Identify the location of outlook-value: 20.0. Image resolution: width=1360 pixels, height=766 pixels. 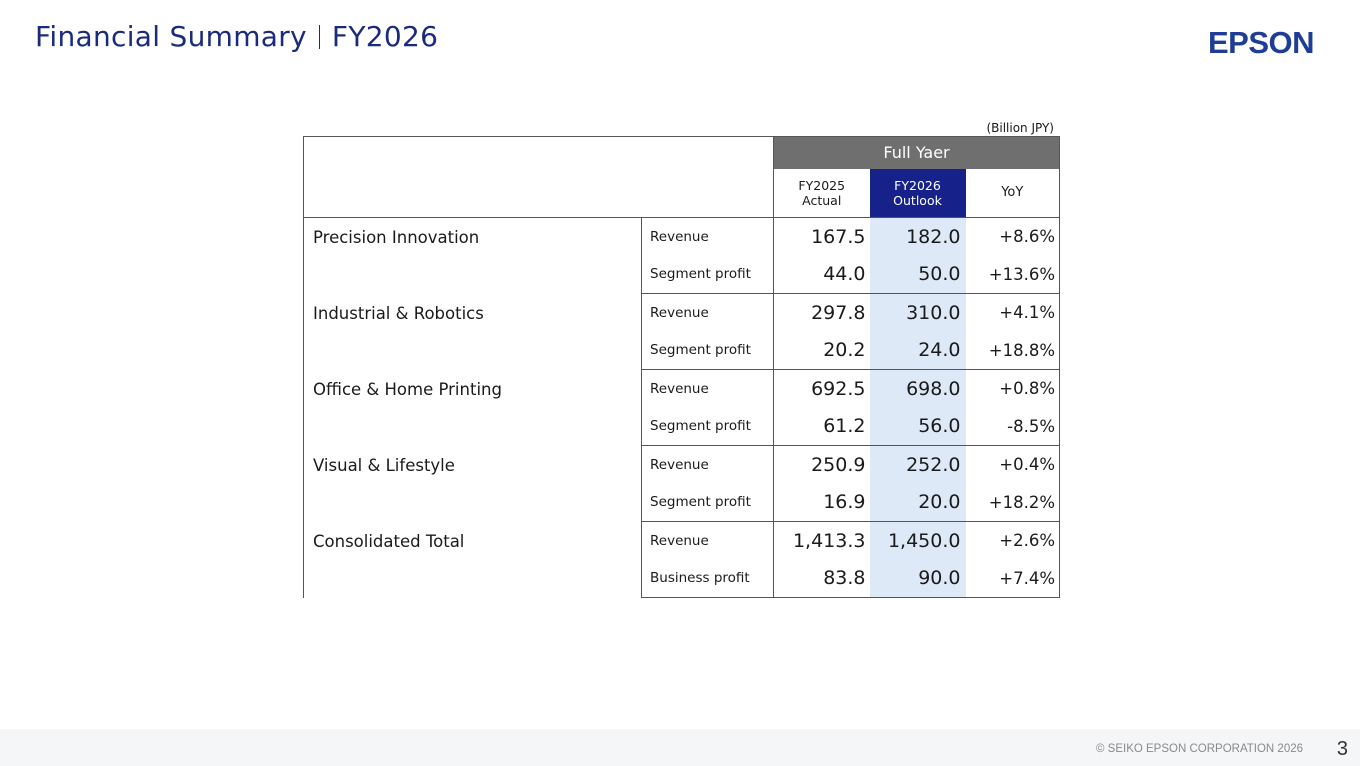
(917, 502).